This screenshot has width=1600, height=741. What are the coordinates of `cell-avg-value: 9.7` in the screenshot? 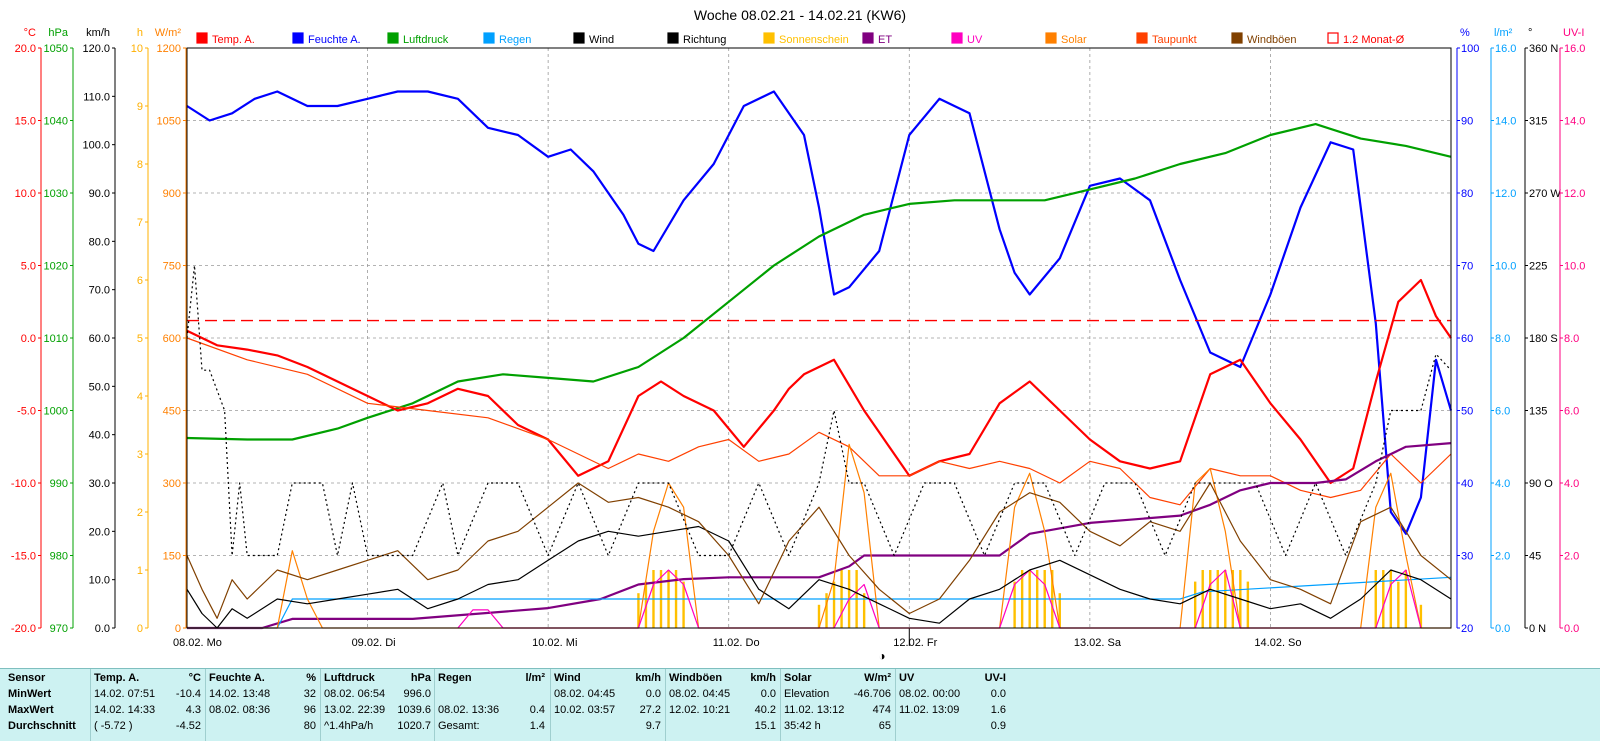 It's located at (653, 726).